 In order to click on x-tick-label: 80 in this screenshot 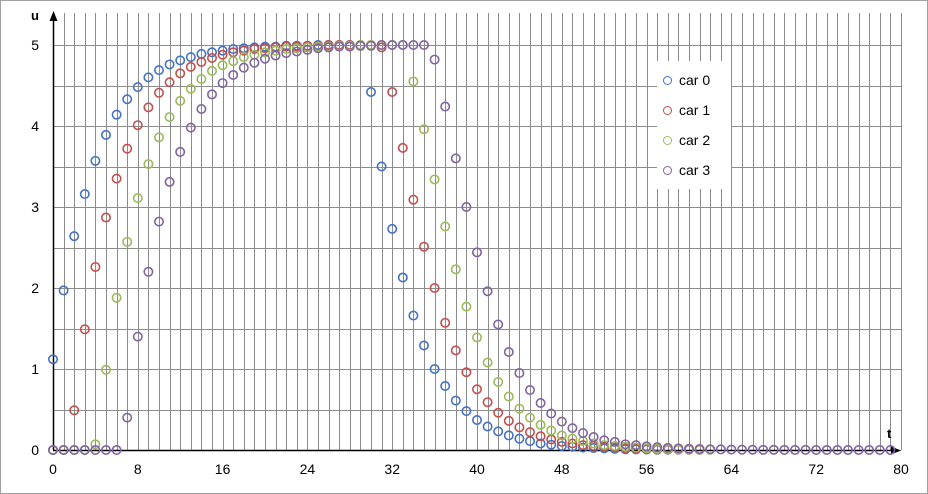, I will do `click(901, 469)`.